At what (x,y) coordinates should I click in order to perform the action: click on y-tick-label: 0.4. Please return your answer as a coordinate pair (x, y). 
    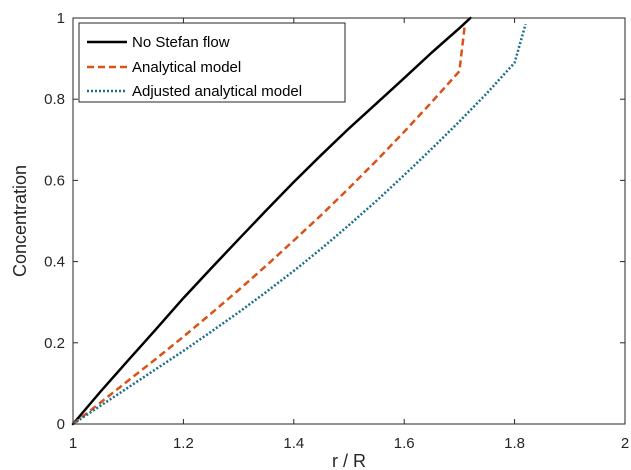
    Looking at the image, I should click on (54, 262).